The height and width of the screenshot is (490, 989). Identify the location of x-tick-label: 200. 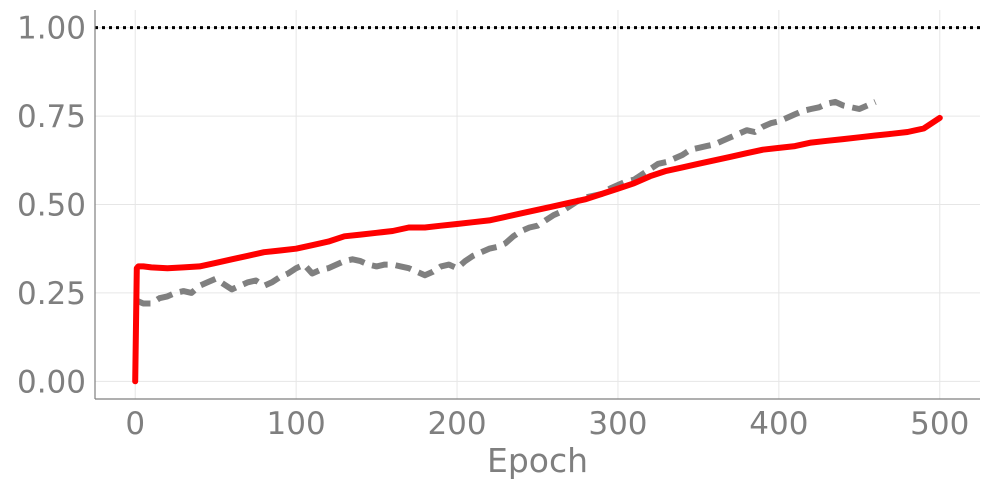
(456, 424).